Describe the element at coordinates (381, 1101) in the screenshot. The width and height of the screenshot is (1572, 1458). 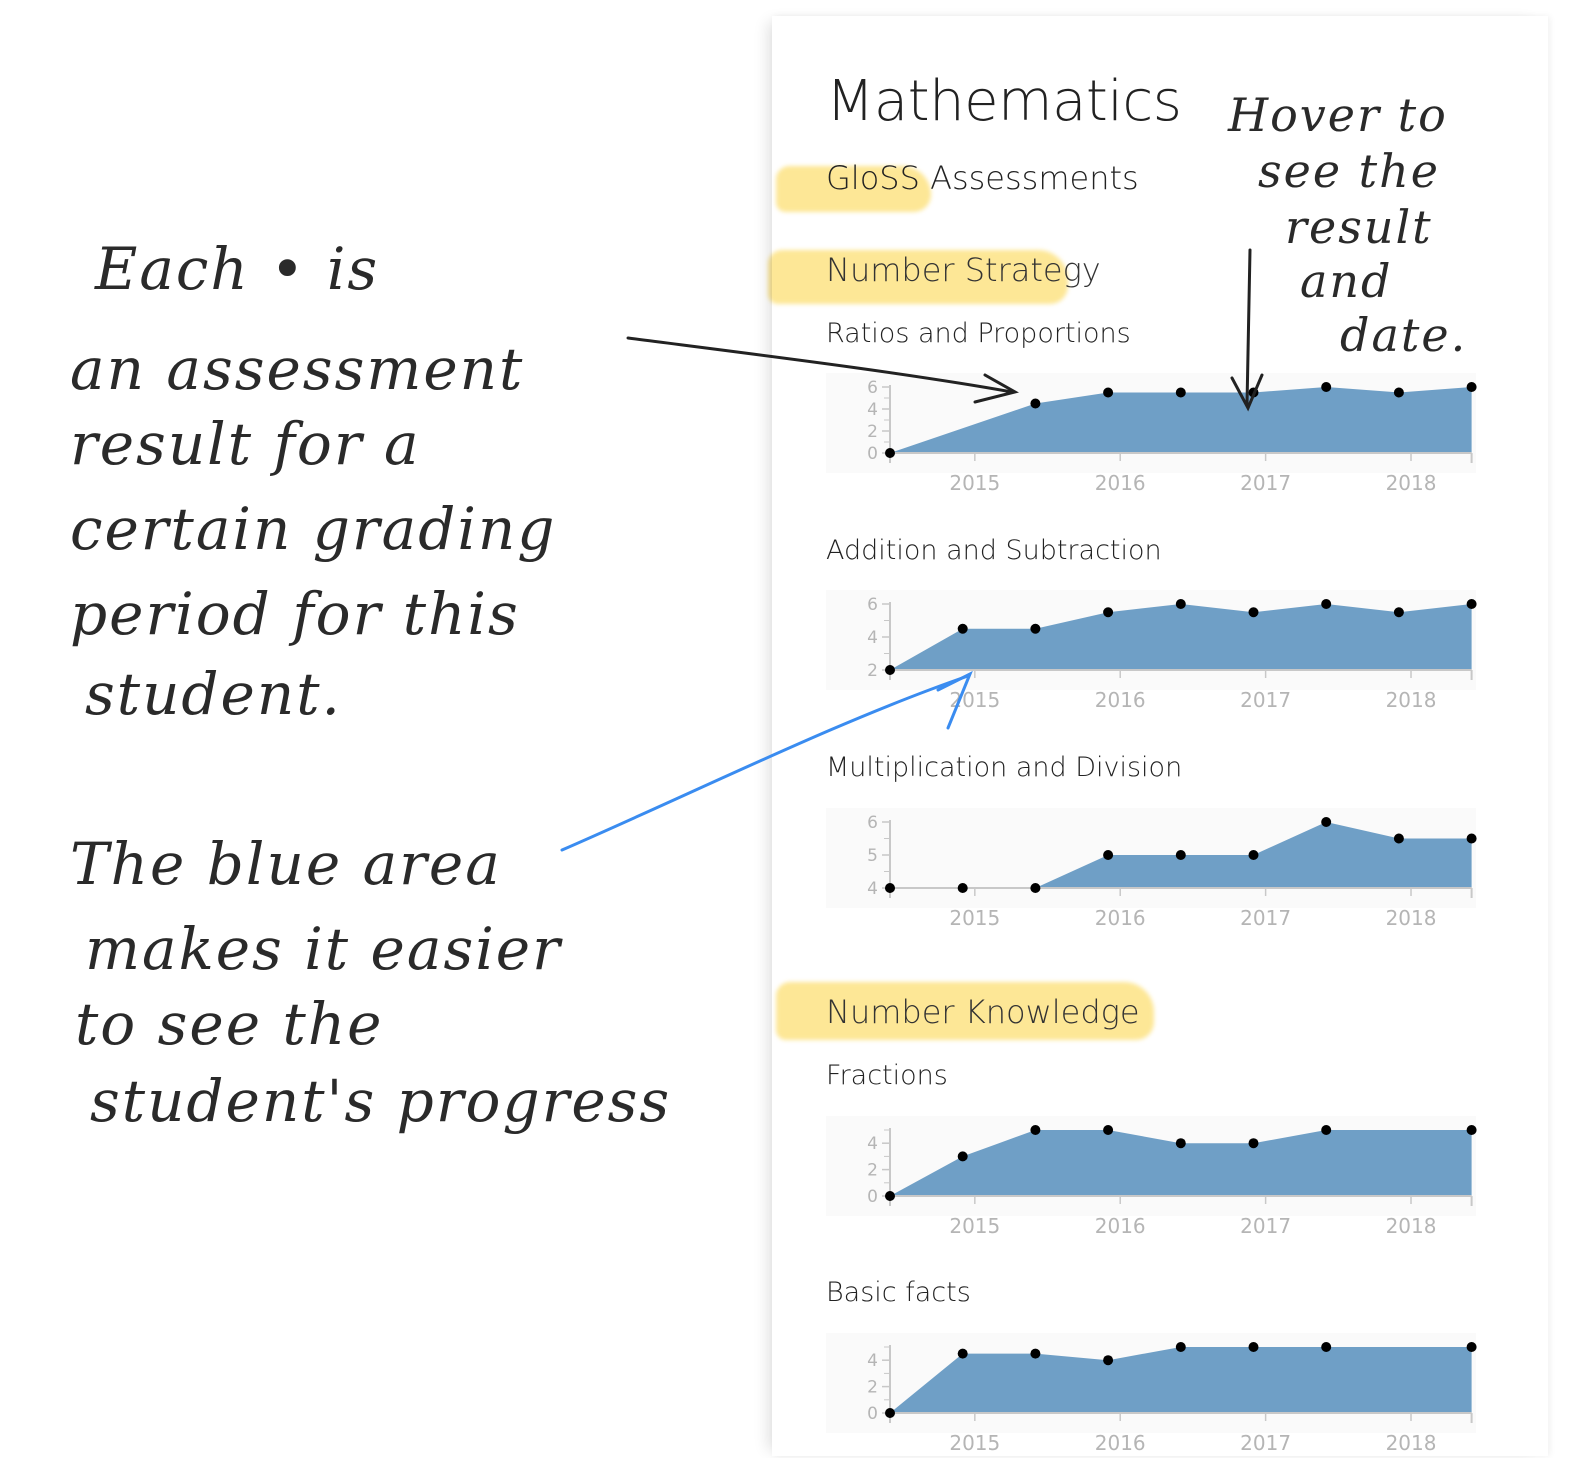
I see `annotation-line: student's progress` at that location.